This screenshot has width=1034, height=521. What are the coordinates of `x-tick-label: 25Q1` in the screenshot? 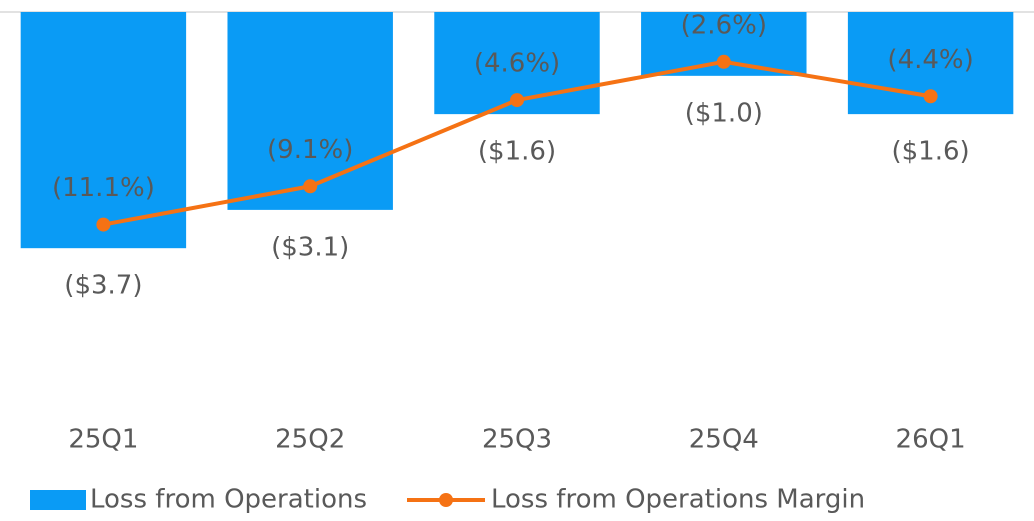 It's located at (103, 440).